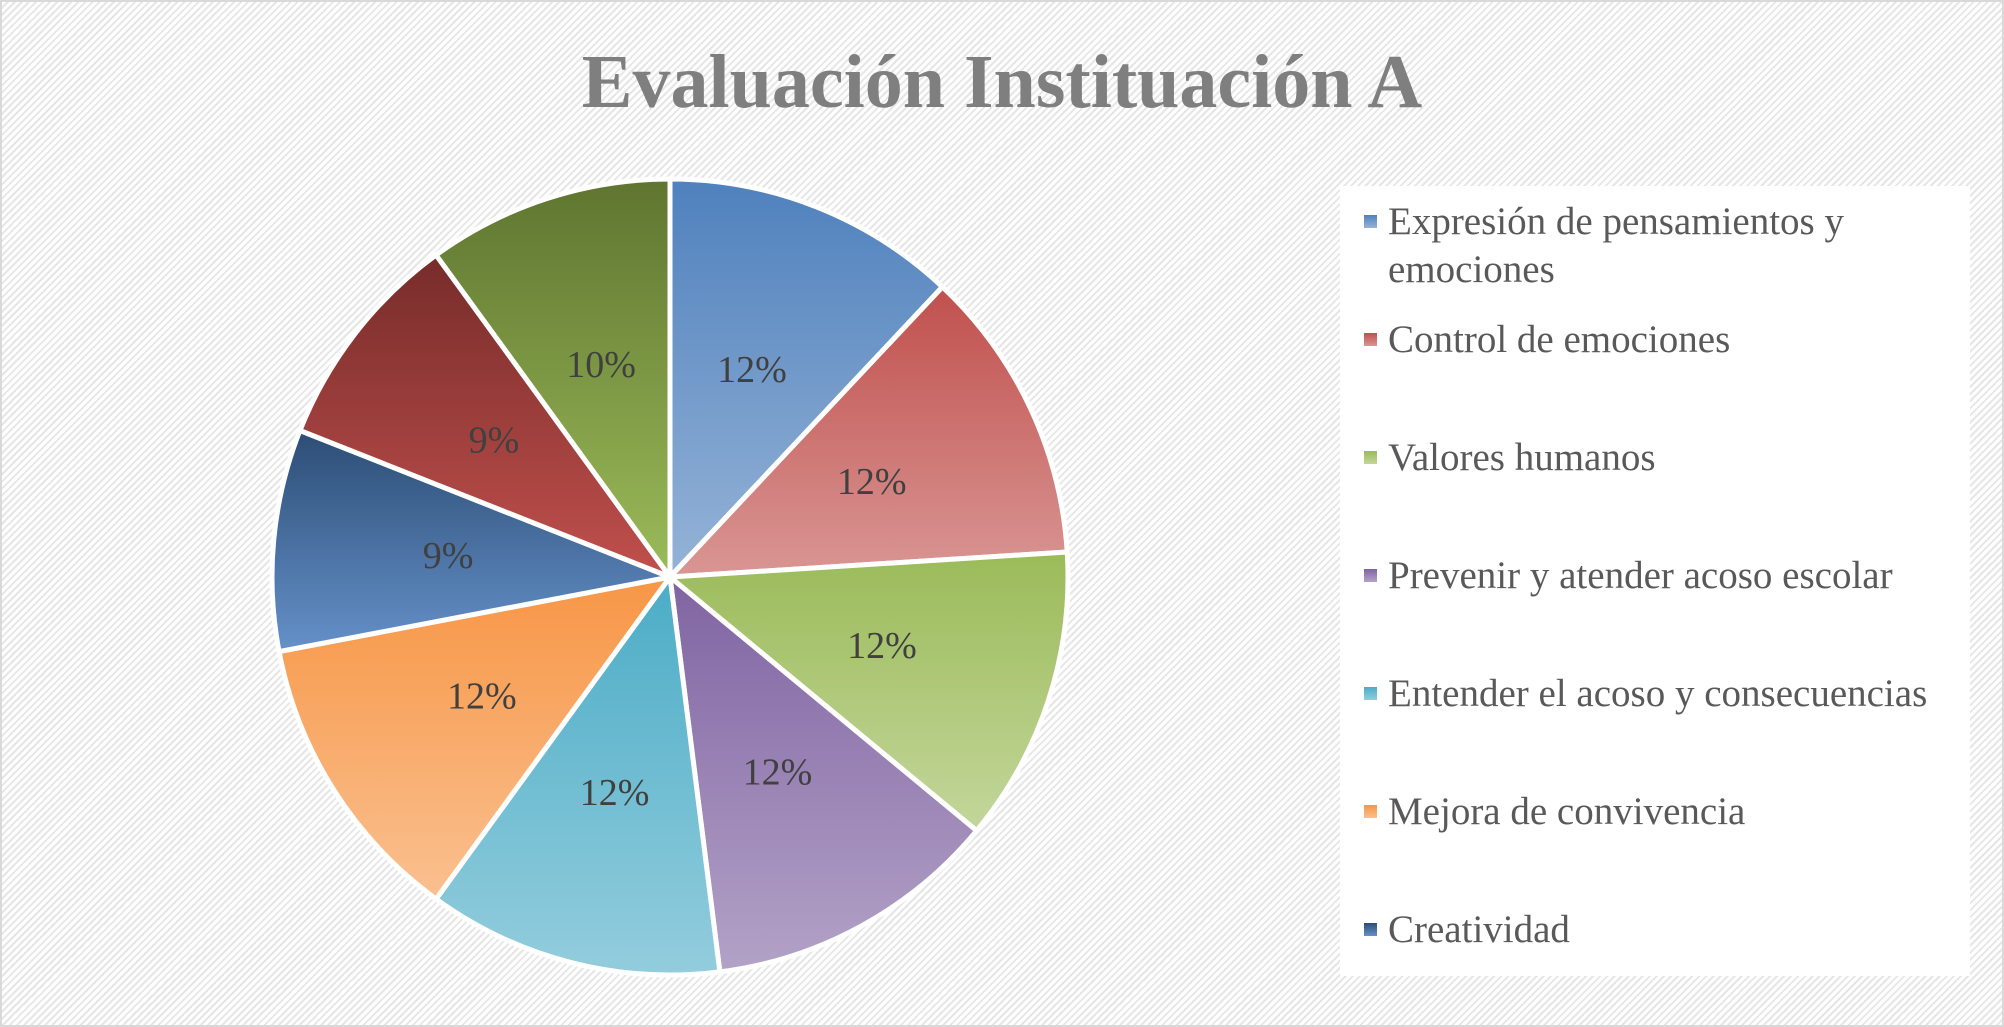 This screenshot has width=2004, height=1027. I want to click on legend-label: Control de emociones, so click(1559, 339).